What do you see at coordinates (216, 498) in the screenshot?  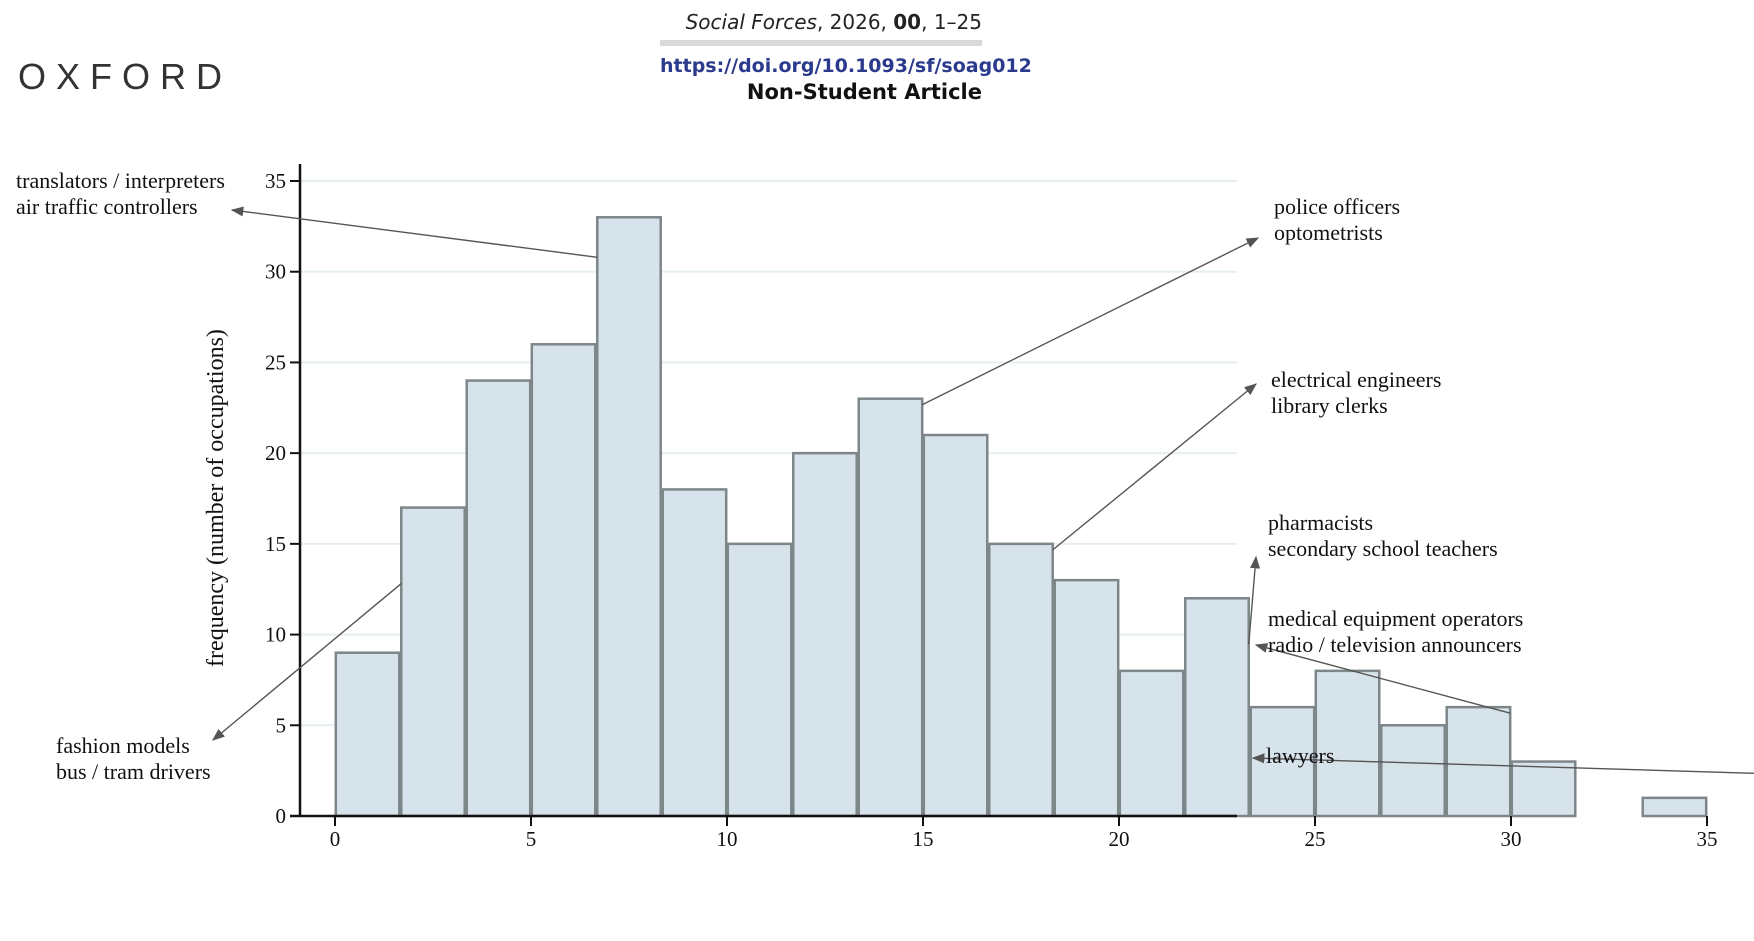 I see `y-axis-label: frequency (number of occupations)` at bounding box center [216, 498].